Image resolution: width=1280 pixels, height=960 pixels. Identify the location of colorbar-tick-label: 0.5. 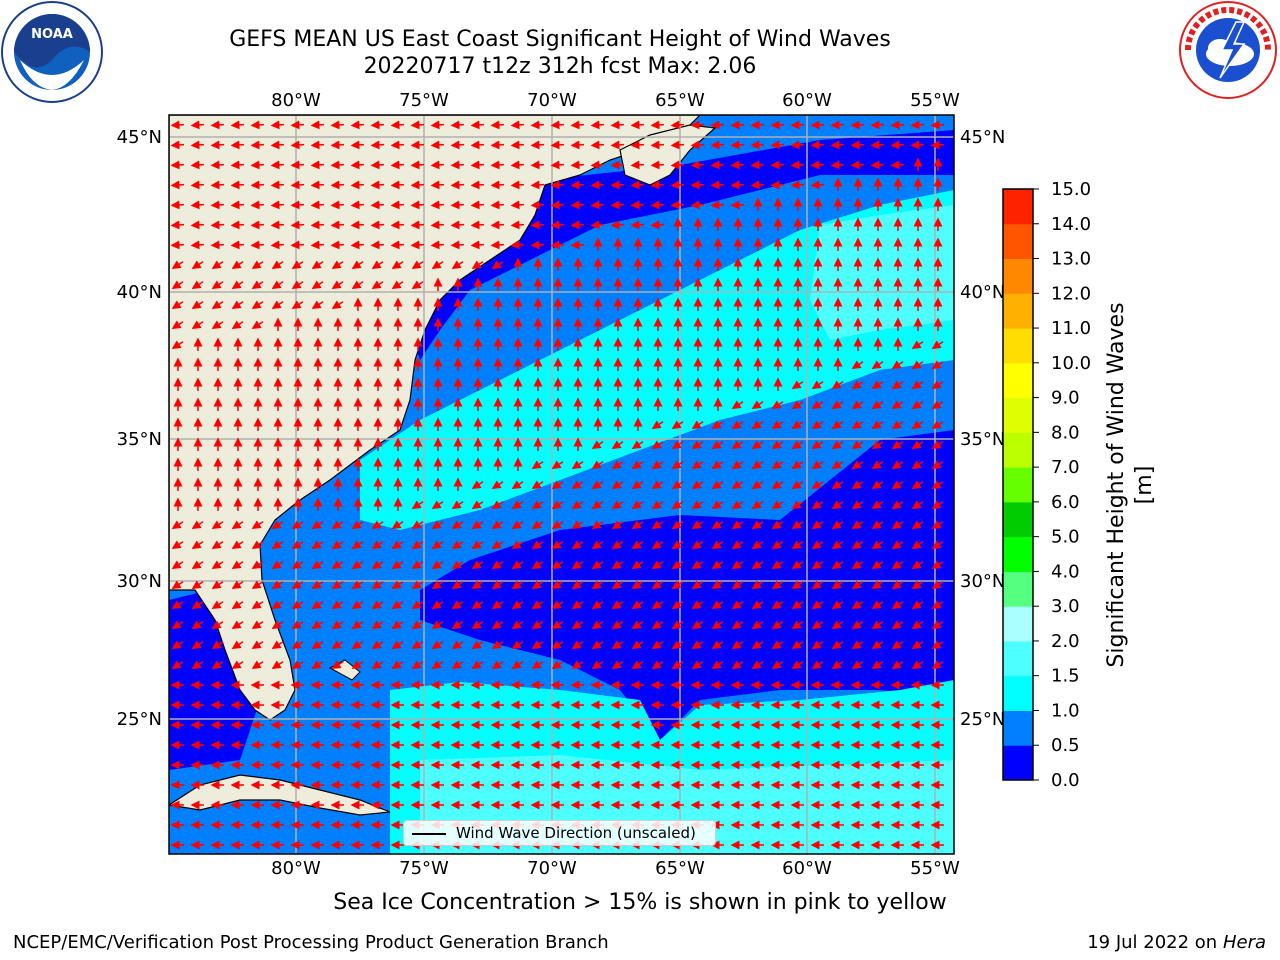
(1065, 745).